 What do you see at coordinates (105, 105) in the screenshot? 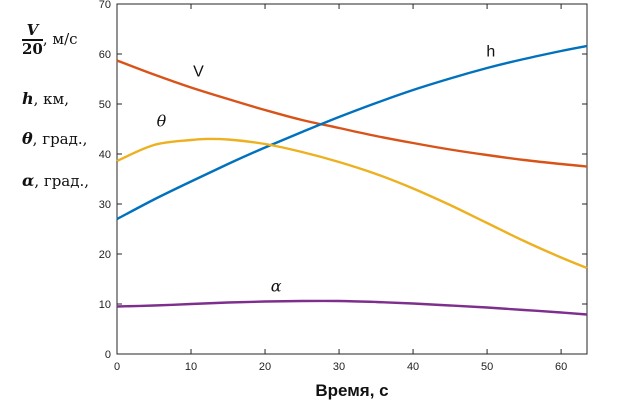
I see `y-tick-label: 50` at bounding box center [105, 105].